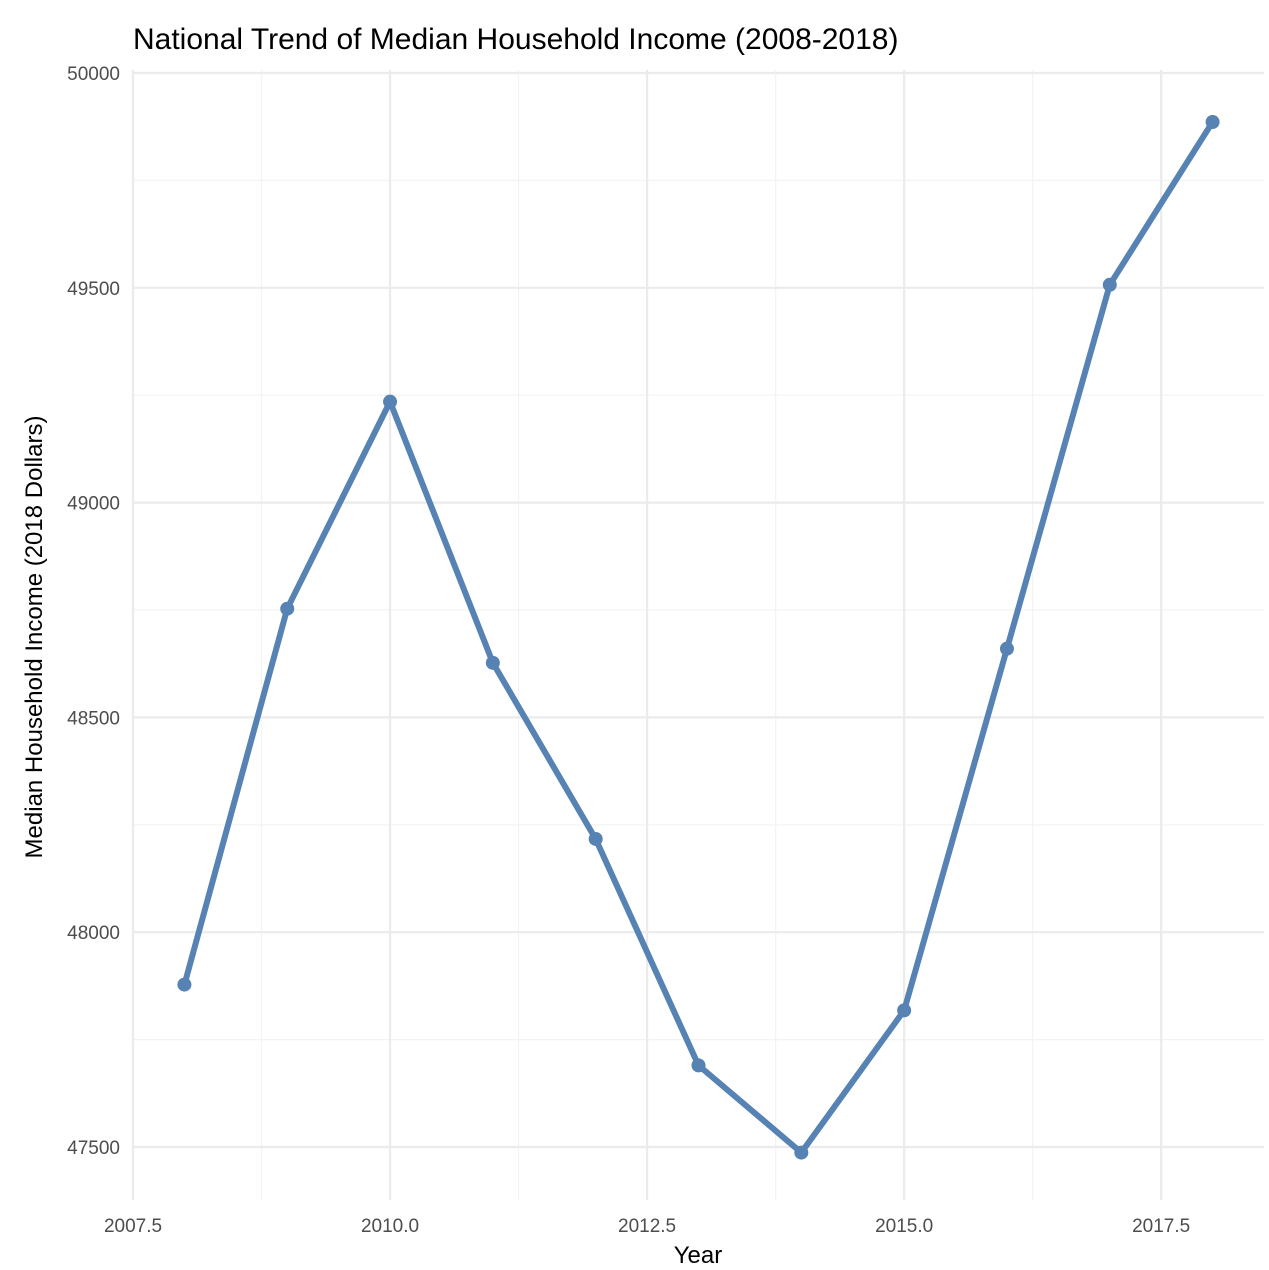  I want to click on y-tick-label: 47500, so click(93, 1148).